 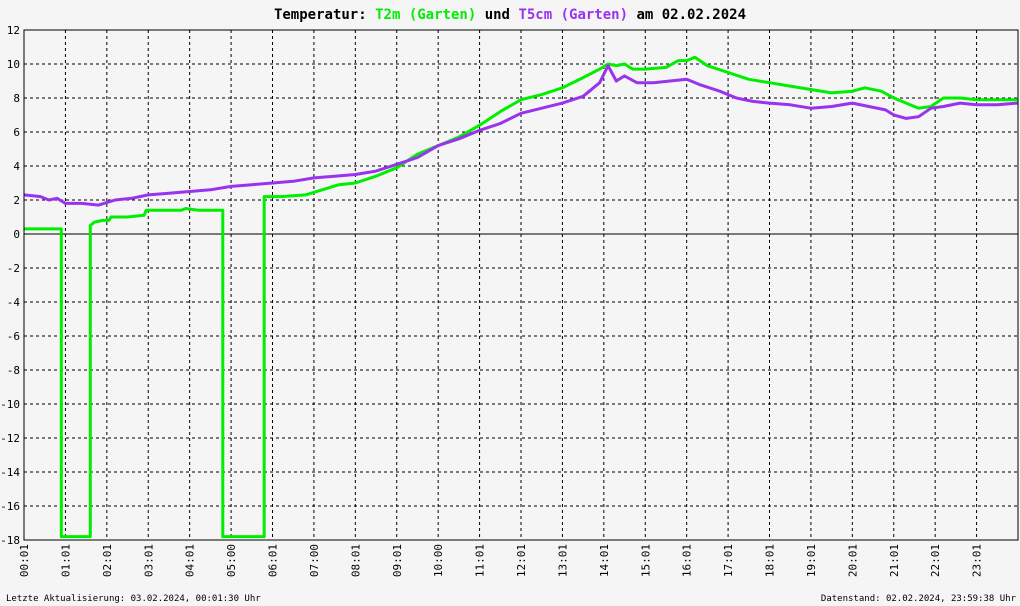 I want to click on y-axis-labels: 12 10 8 6 4 2 0 -2 -4 -6 -8 -10 -12 -14 -16 -18, so click(x=10, y=285).